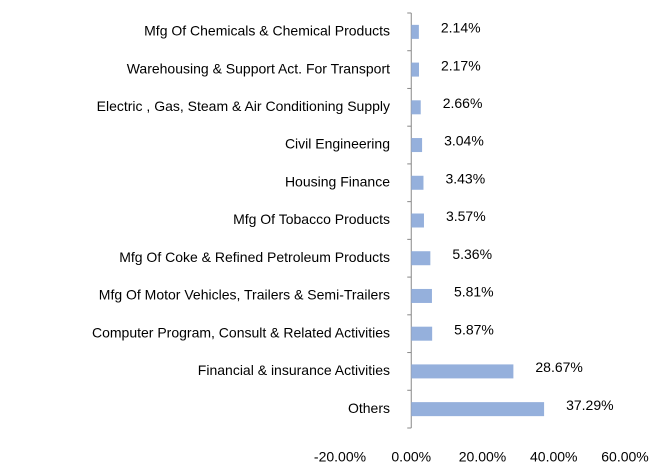  What do you see at coordinates (294, 370) in the screenshot?
I see `y-tick-label: Financial & insurance Activities` at bounding box center [294, 370].